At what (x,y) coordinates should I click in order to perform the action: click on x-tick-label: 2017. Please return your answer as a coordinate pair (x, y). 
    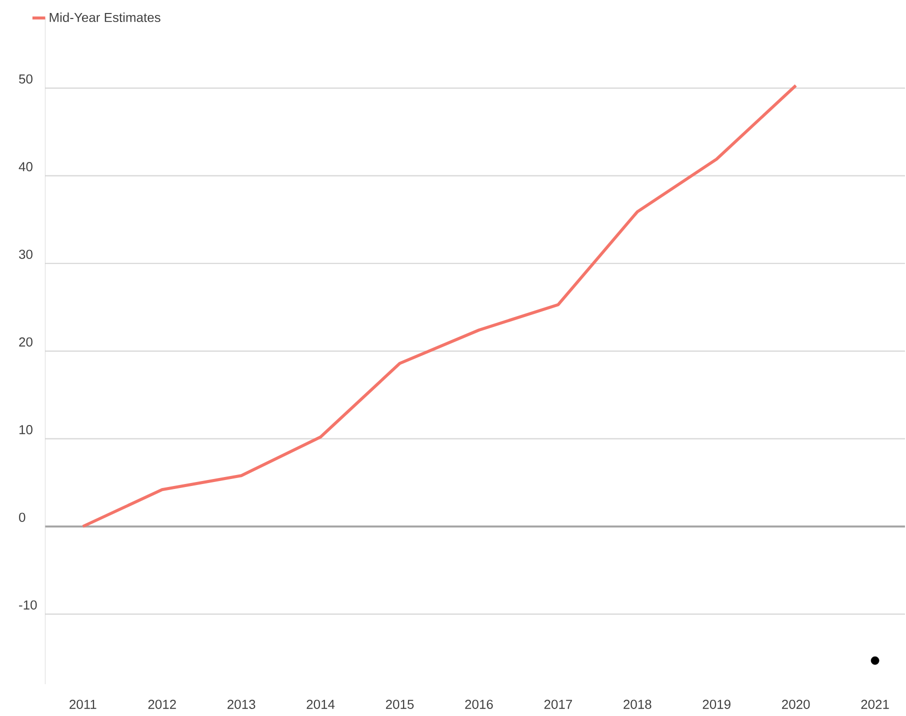
    Looking at the image, I should click on (558, 704).